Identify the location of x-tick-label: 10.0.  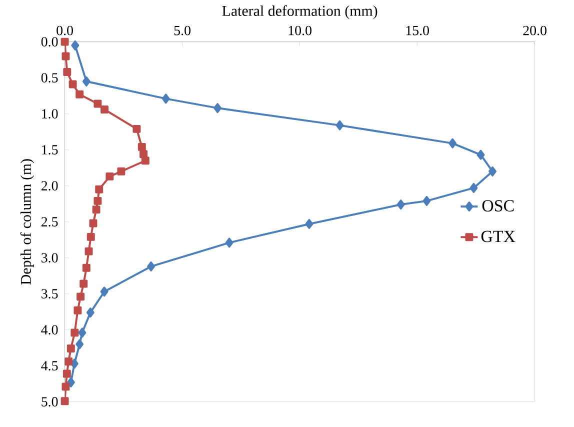
(300, 31).